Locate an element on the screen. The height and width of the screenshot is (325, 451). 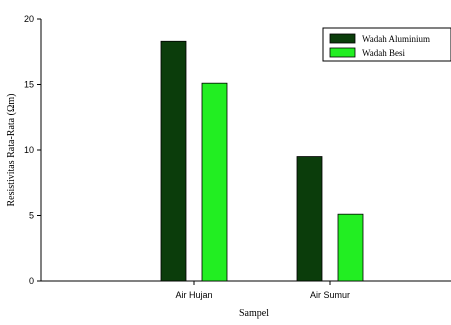
x-axis-title: Sampel is located at coordinates (254, 313).